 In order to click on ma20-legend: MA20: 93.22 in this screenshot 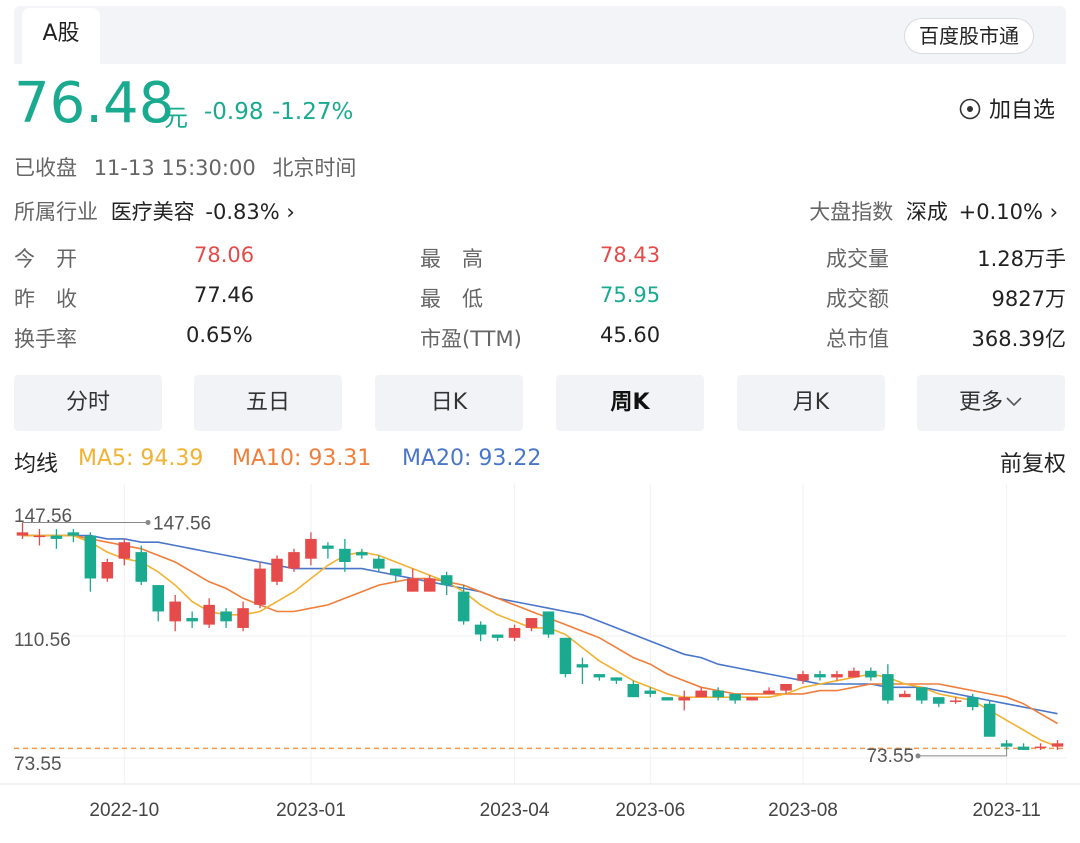, I will do `click(472, 458)`.